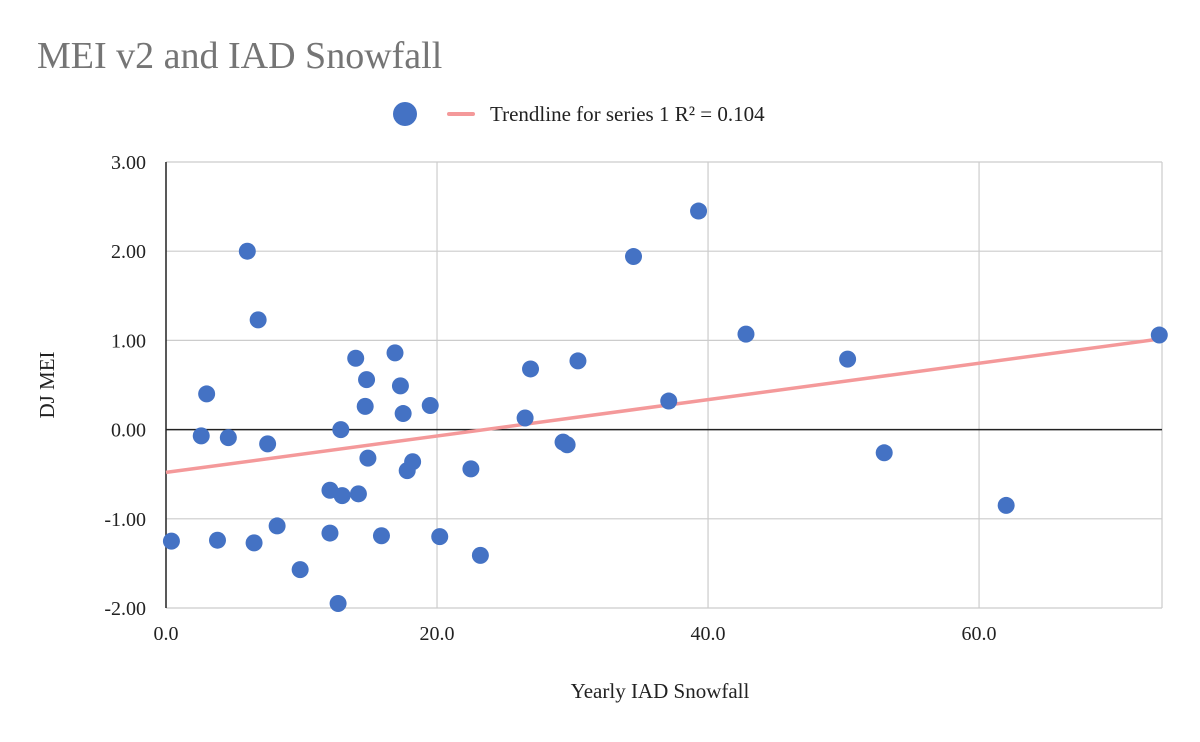 Image resolution: width=1200 pixels, height=742 pixels. I want to click on chart-title: MEI v2 and IAD Snowfall, so click(240, 56).